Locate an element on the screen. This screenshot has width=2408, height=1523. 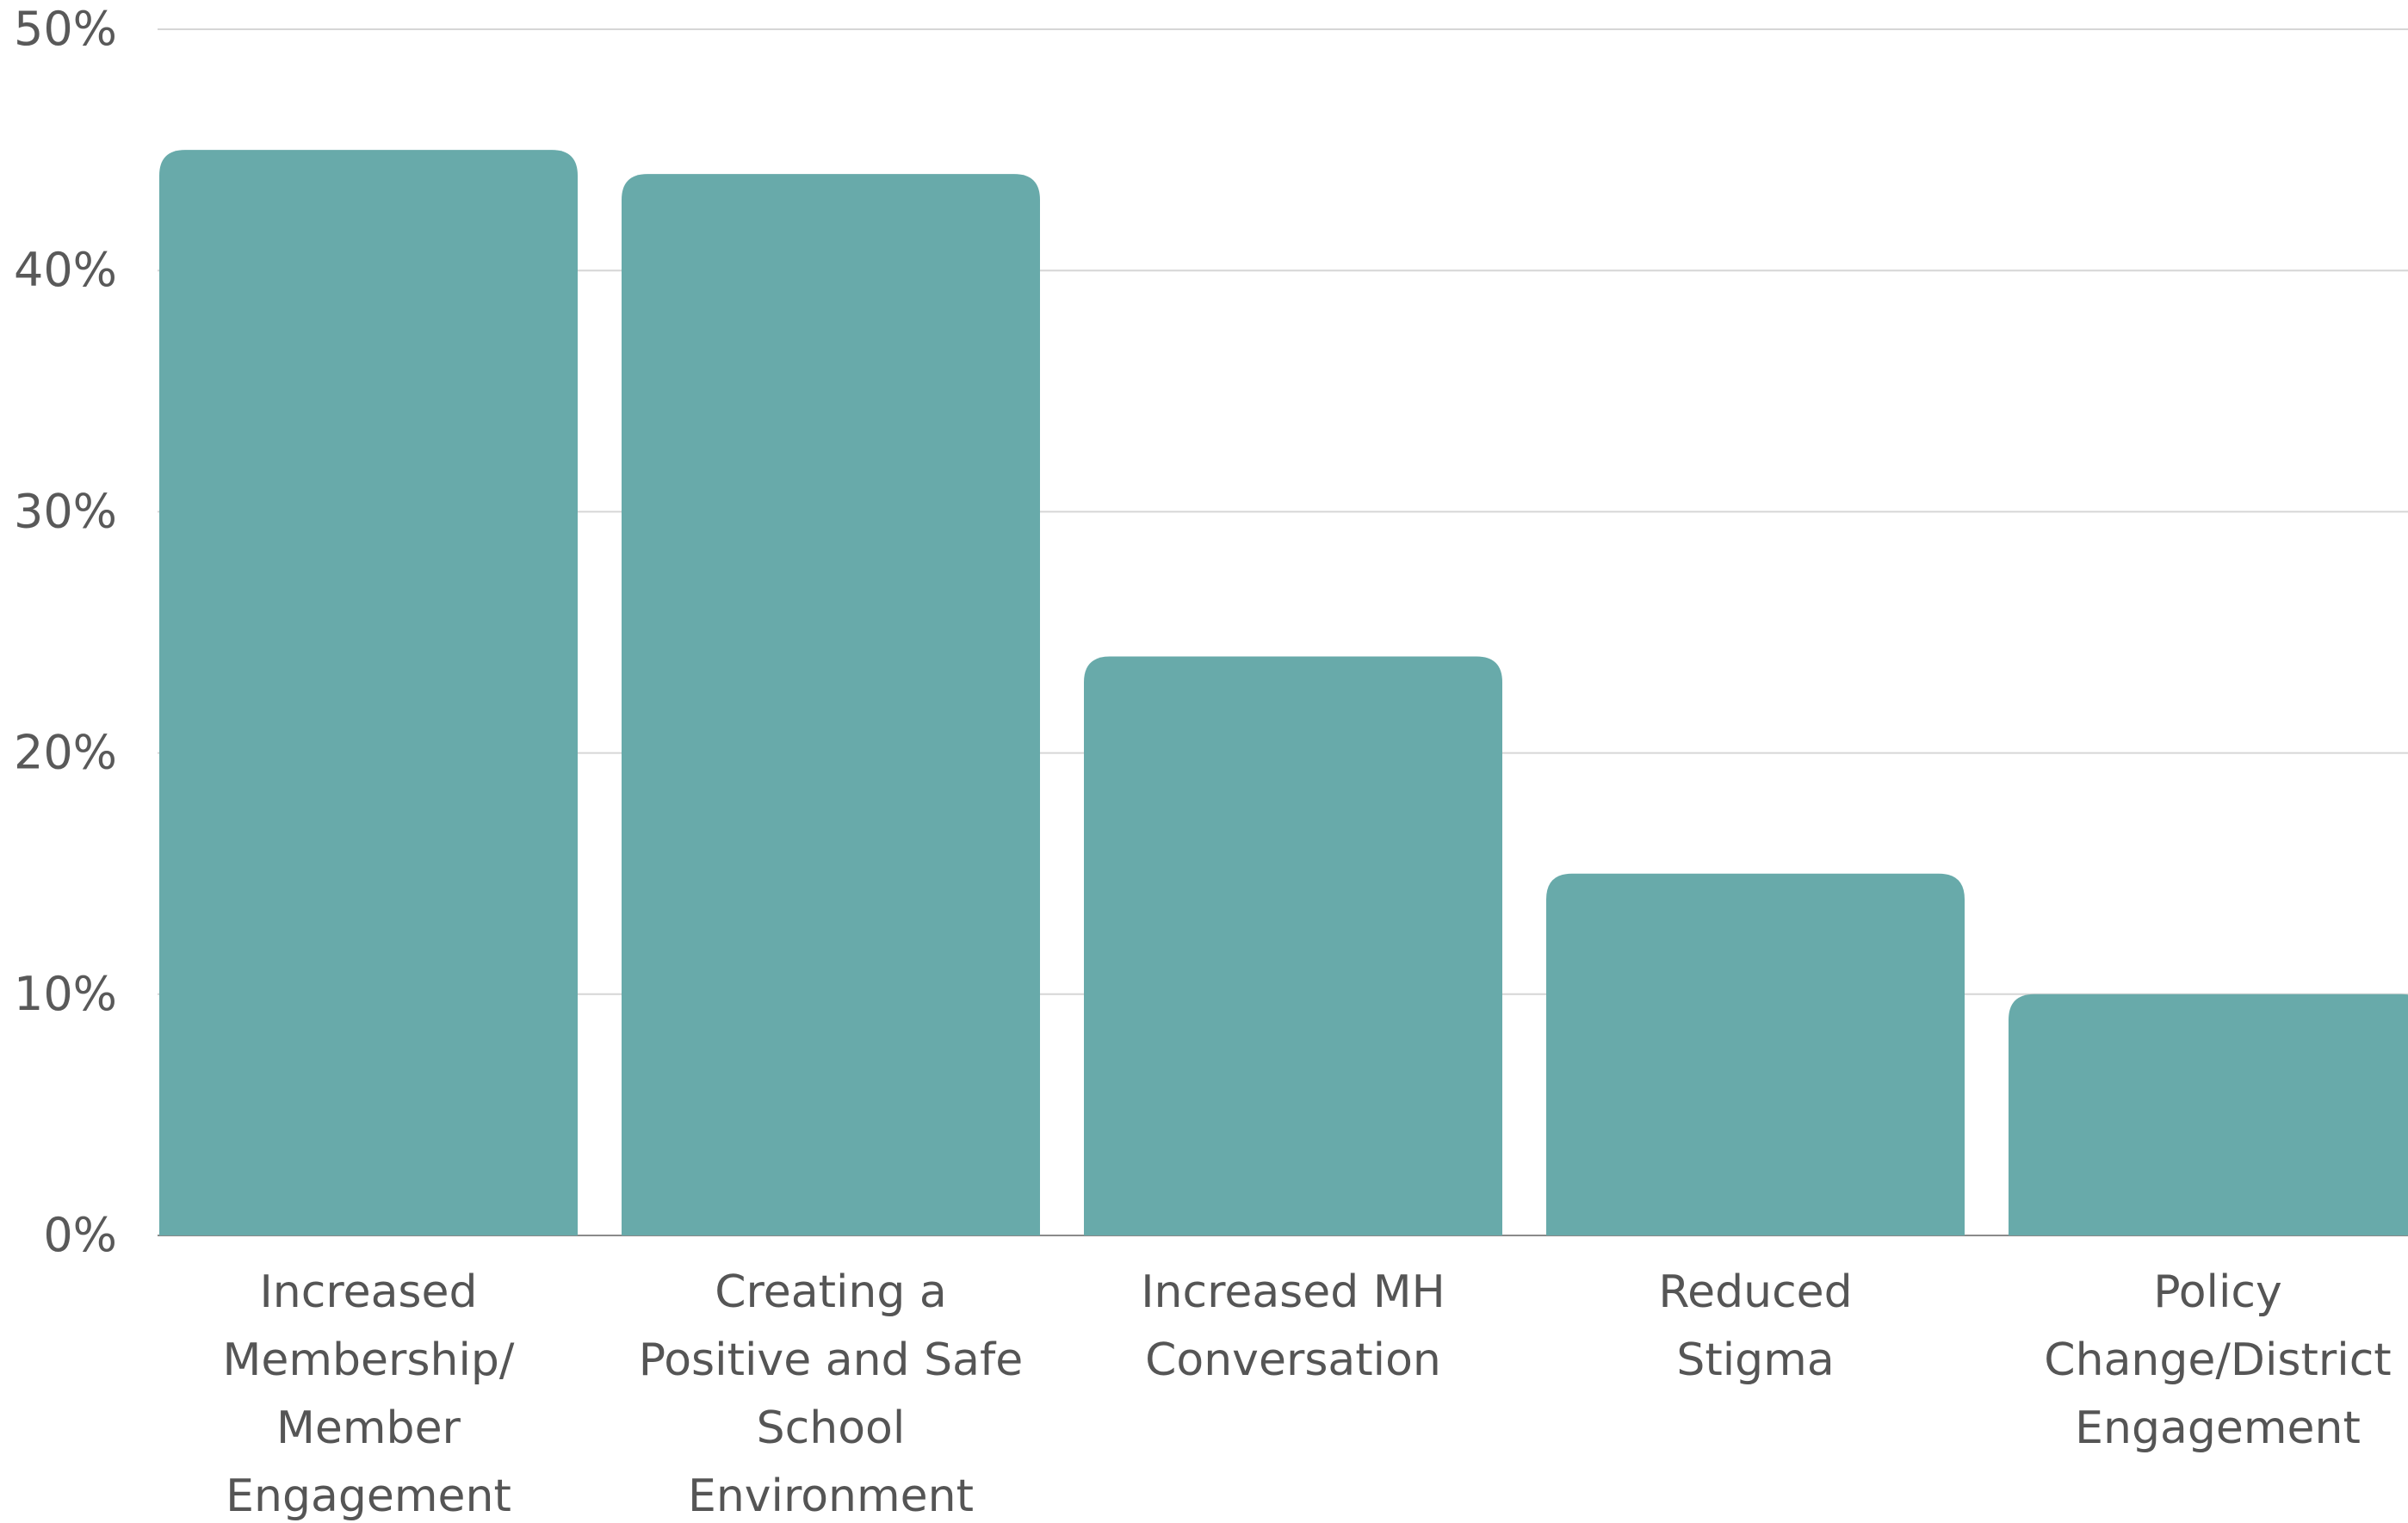
y-tick-label-50: 50% is located at coordinates (65, 29).